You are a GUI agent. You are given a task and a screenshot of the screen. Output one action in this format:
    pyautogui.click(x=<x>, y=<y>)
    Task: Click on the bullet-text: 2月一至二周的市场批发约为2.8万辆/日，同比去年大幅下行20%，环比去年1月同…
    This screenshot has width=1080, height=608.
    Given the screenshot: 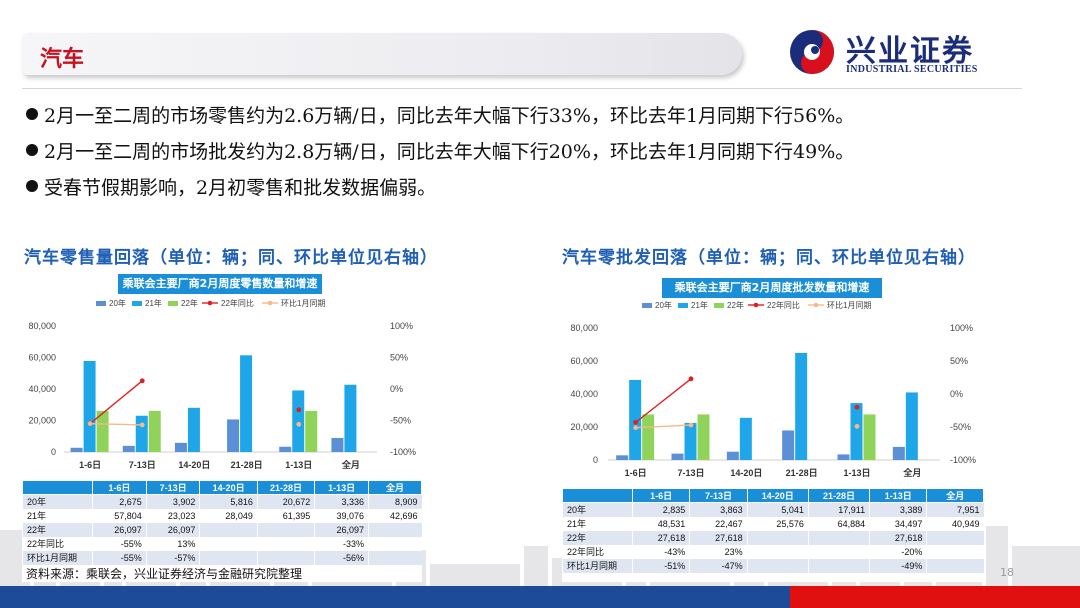 What is the action you would take?
    pyautogui.click(x=449, y=151)
    